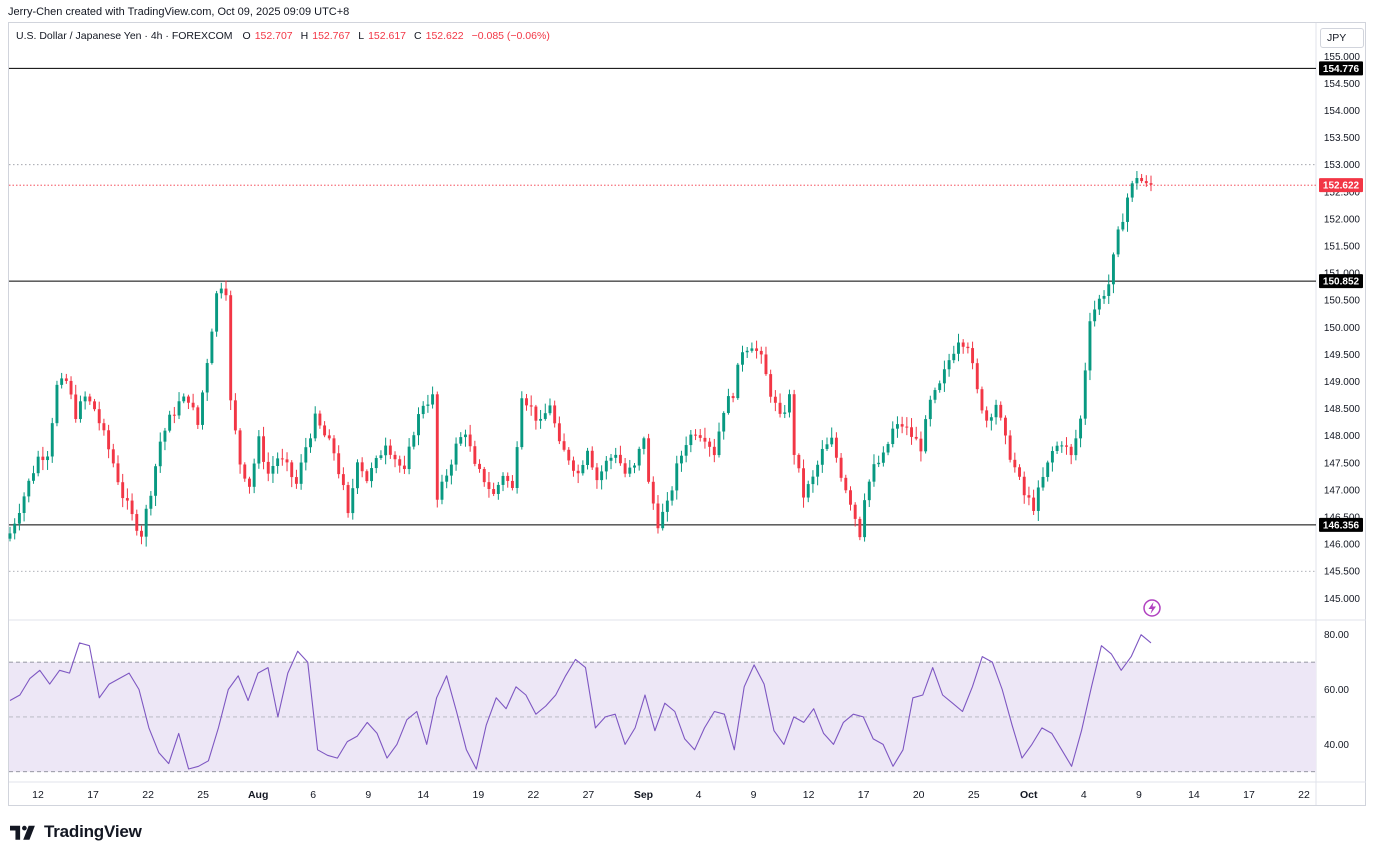  Describe the element at coordinates (1342, 382) in the screenshot. I see `price-tick-label: 149.000` at that location.